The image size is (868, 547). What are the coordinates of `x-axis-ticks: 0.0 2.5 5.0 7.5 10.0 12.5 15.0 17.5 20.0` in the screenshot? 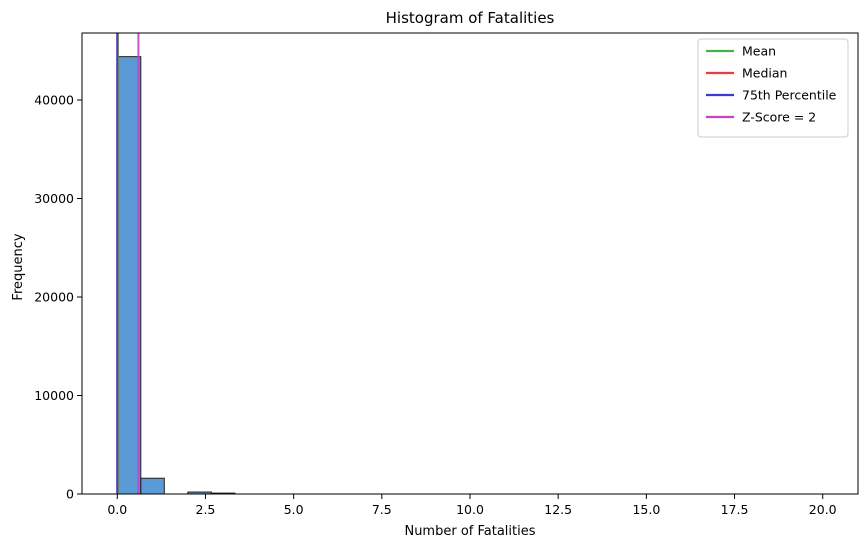 It's located at (472, 505).